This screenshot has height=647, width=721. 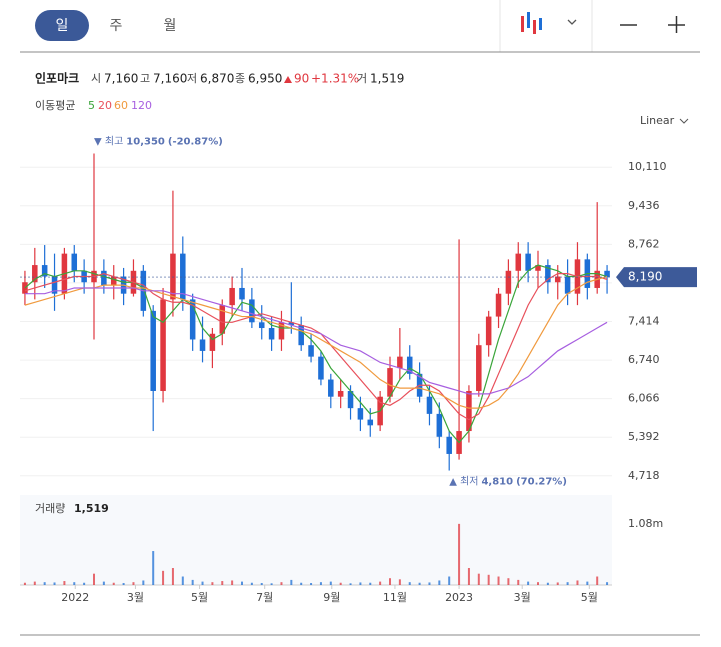 I want to click on tab: 주, so click(x=116, y=26).